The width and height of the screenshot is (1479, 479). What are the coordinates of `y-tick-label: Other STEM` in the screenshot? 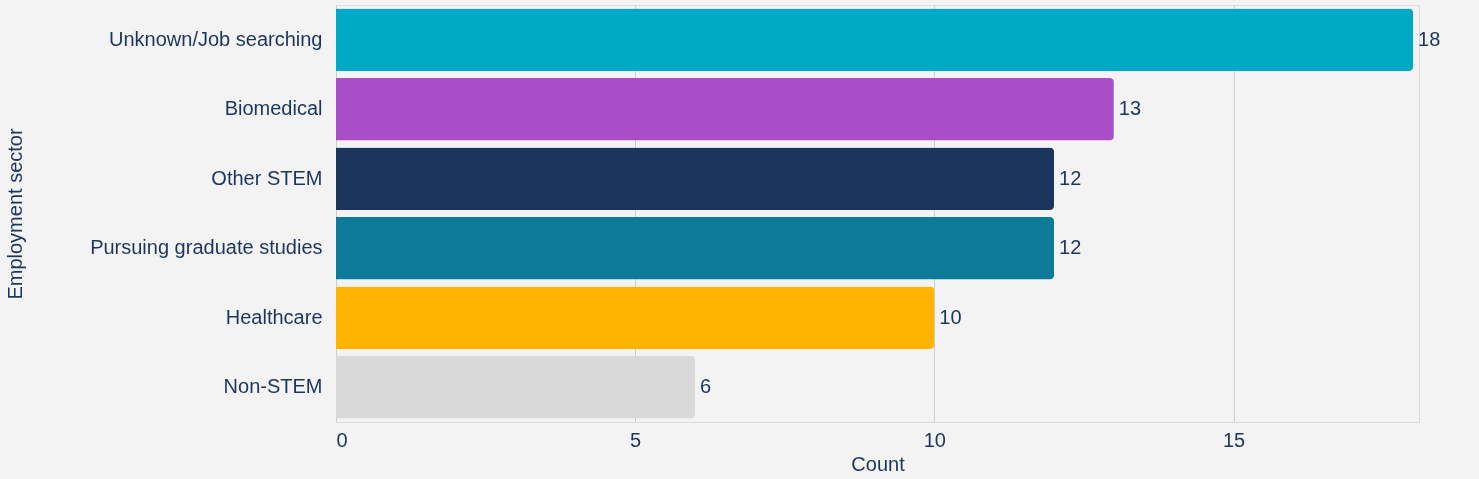 It's located at (267, 177).